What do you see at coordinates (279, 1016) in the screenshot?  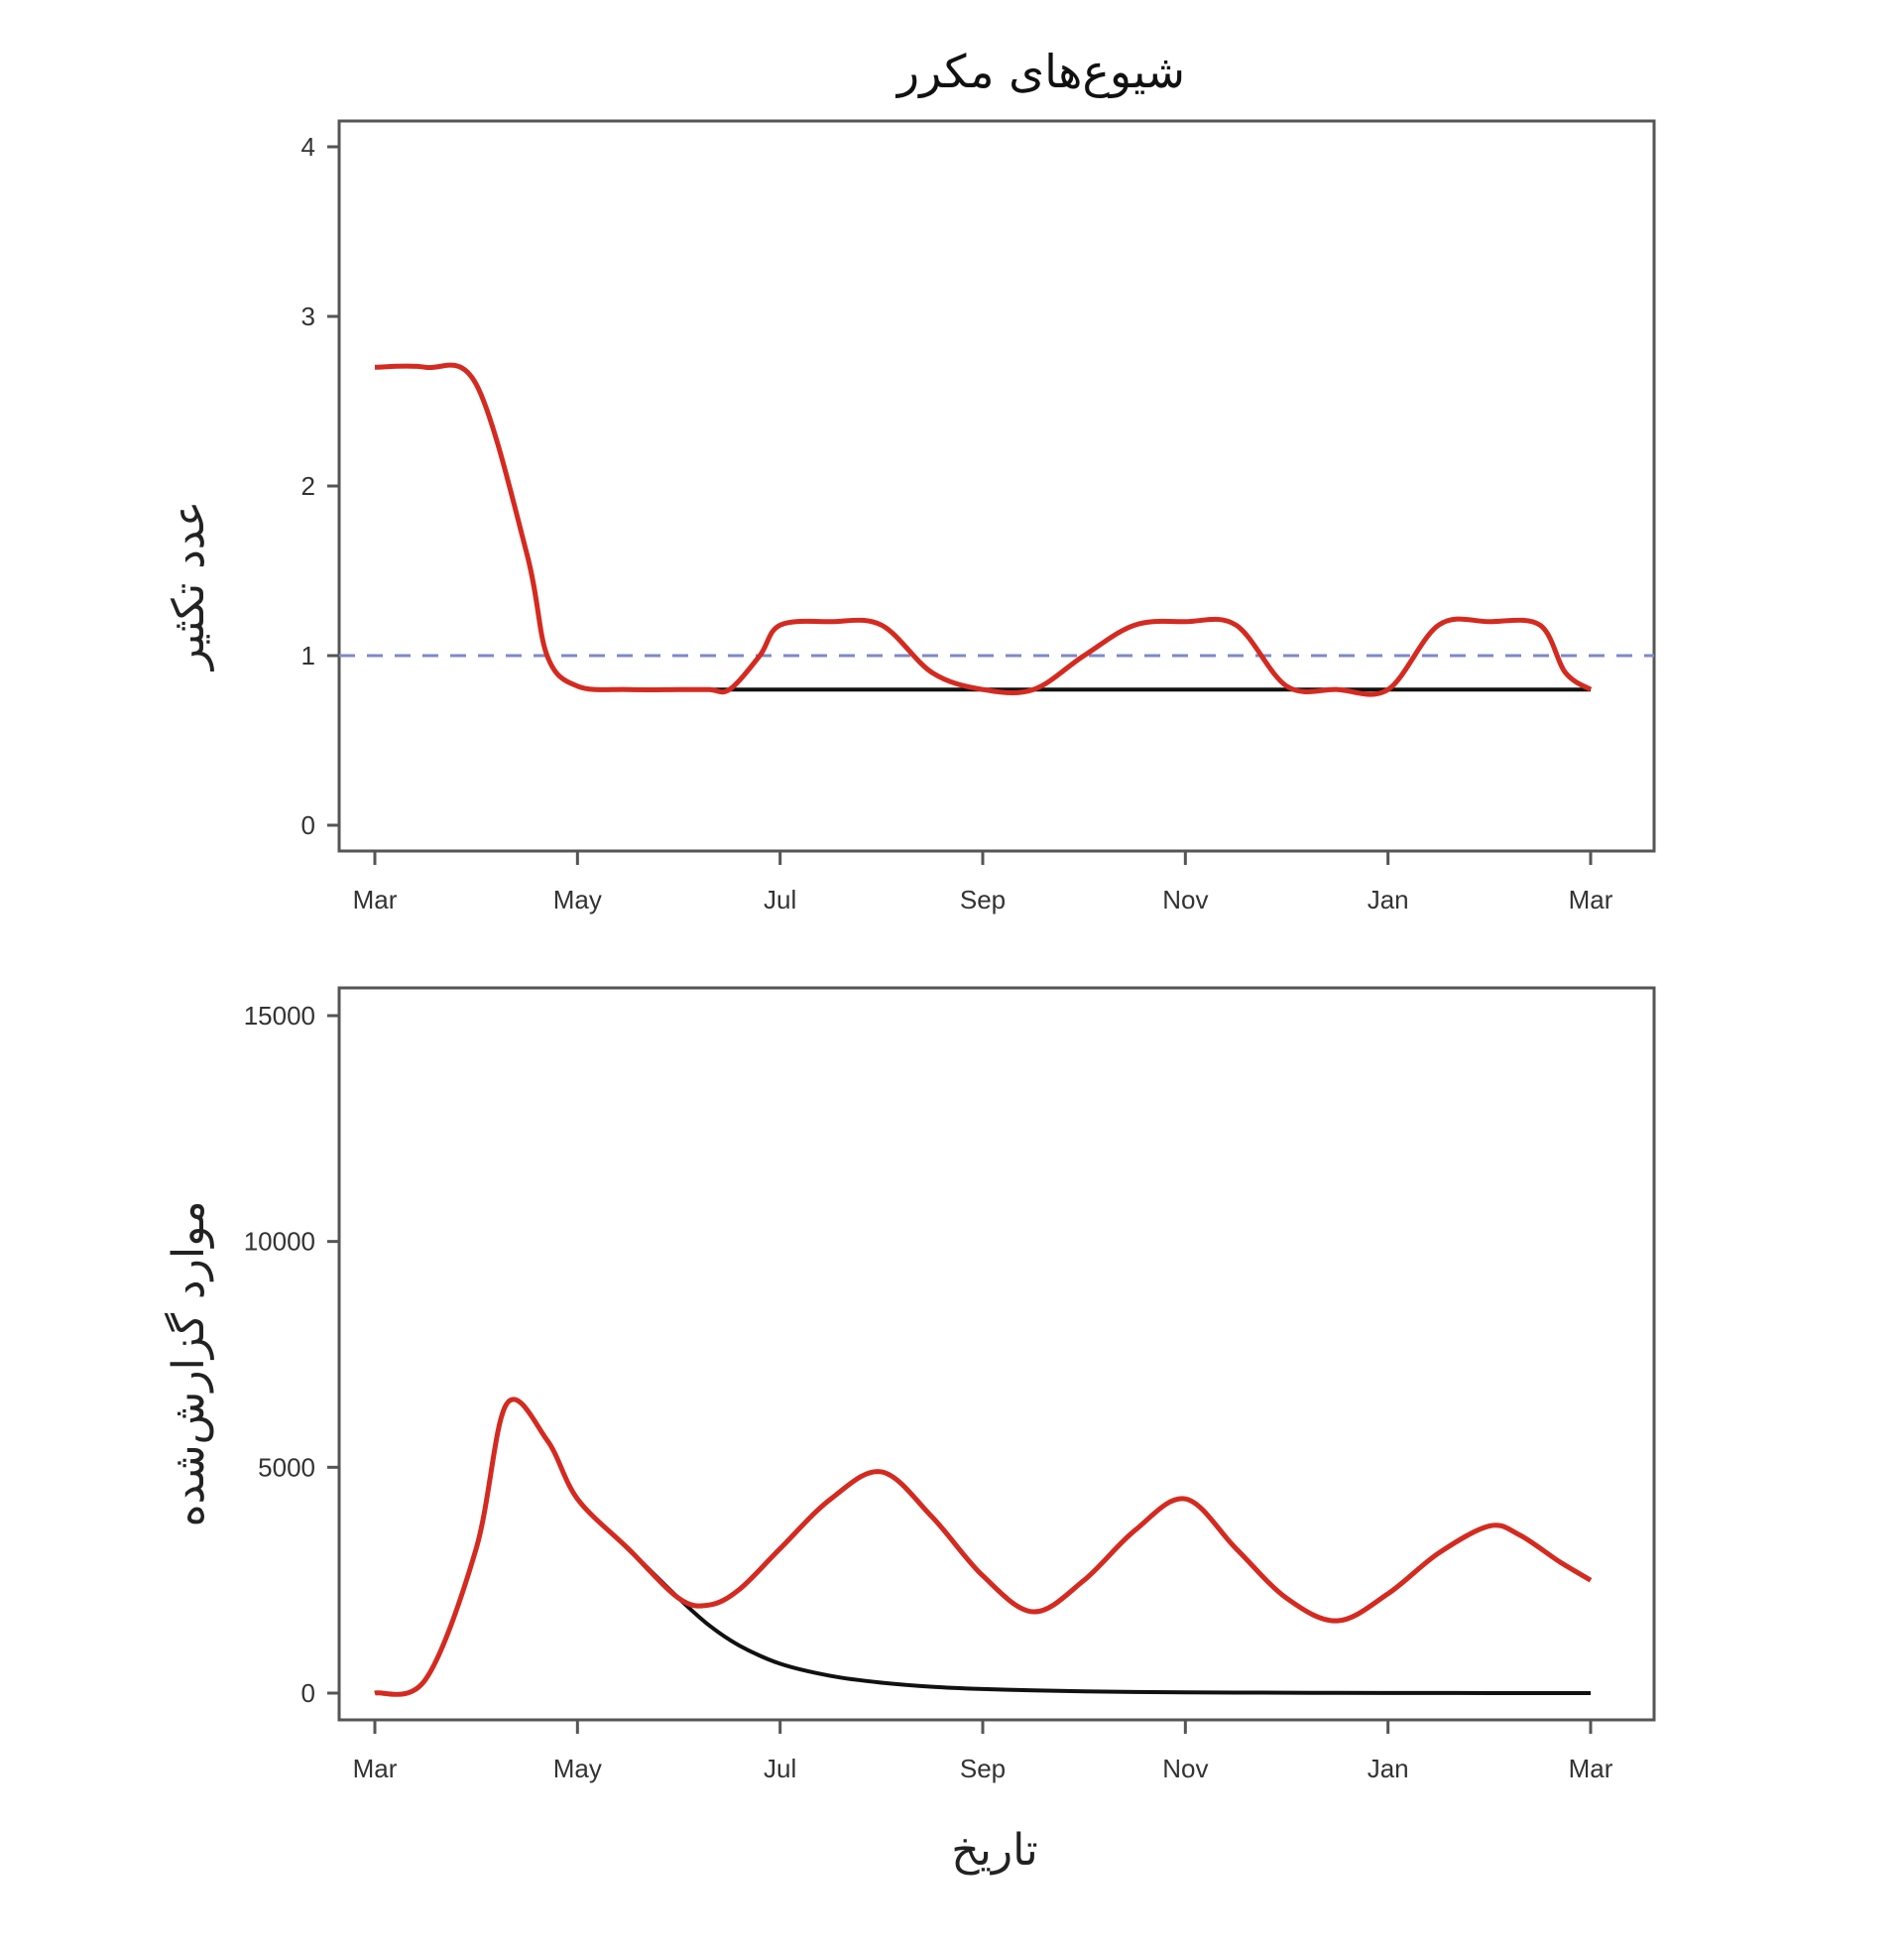 I see `y-tick-label: 15000` at bounding box center [279, 1016].